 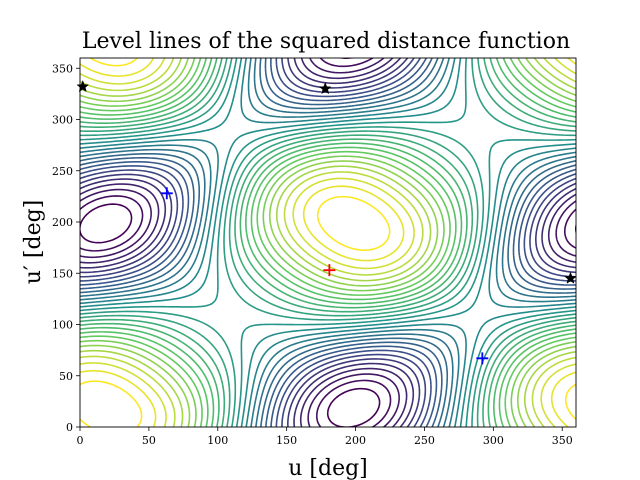 What do you see at coordinates (328, 468) in the screenshot?
I see `x-axis-label: u [deg]` at bounding box center [328, 468].